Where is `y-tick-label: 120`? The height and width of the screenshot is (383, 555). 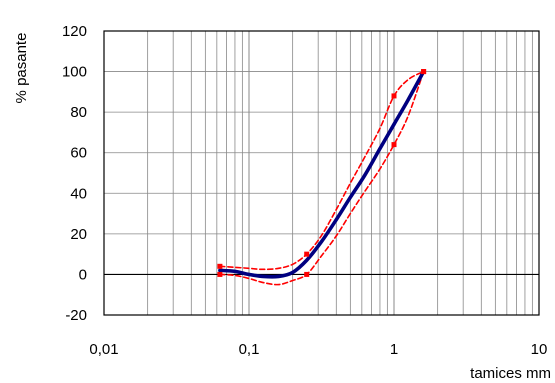 y-tick-label: 120 is located at coordinates (74, 31).